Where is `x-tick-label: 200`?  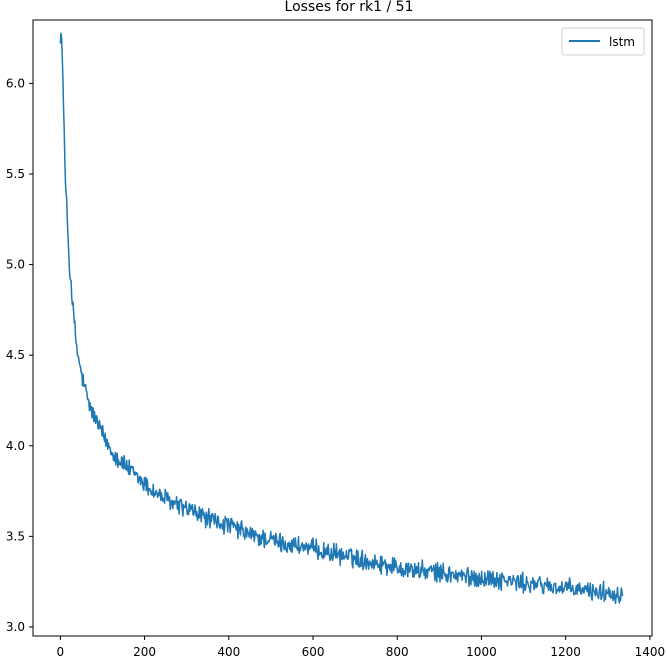 x-tick-label: 200 is located at coordinates (144, 651).